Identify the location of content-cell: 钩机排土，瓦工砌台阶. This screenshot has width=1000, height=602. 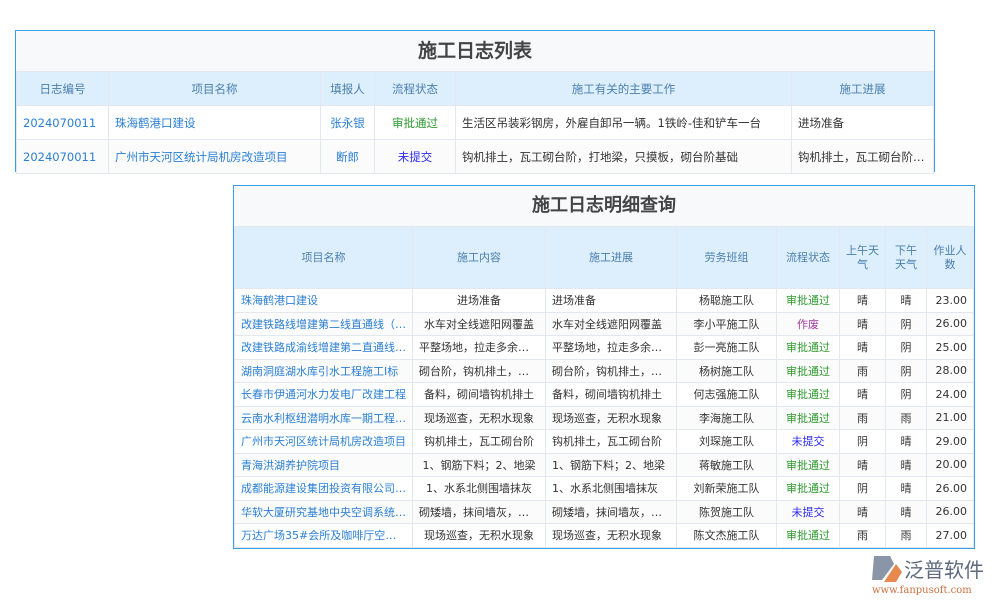
(479, 441).